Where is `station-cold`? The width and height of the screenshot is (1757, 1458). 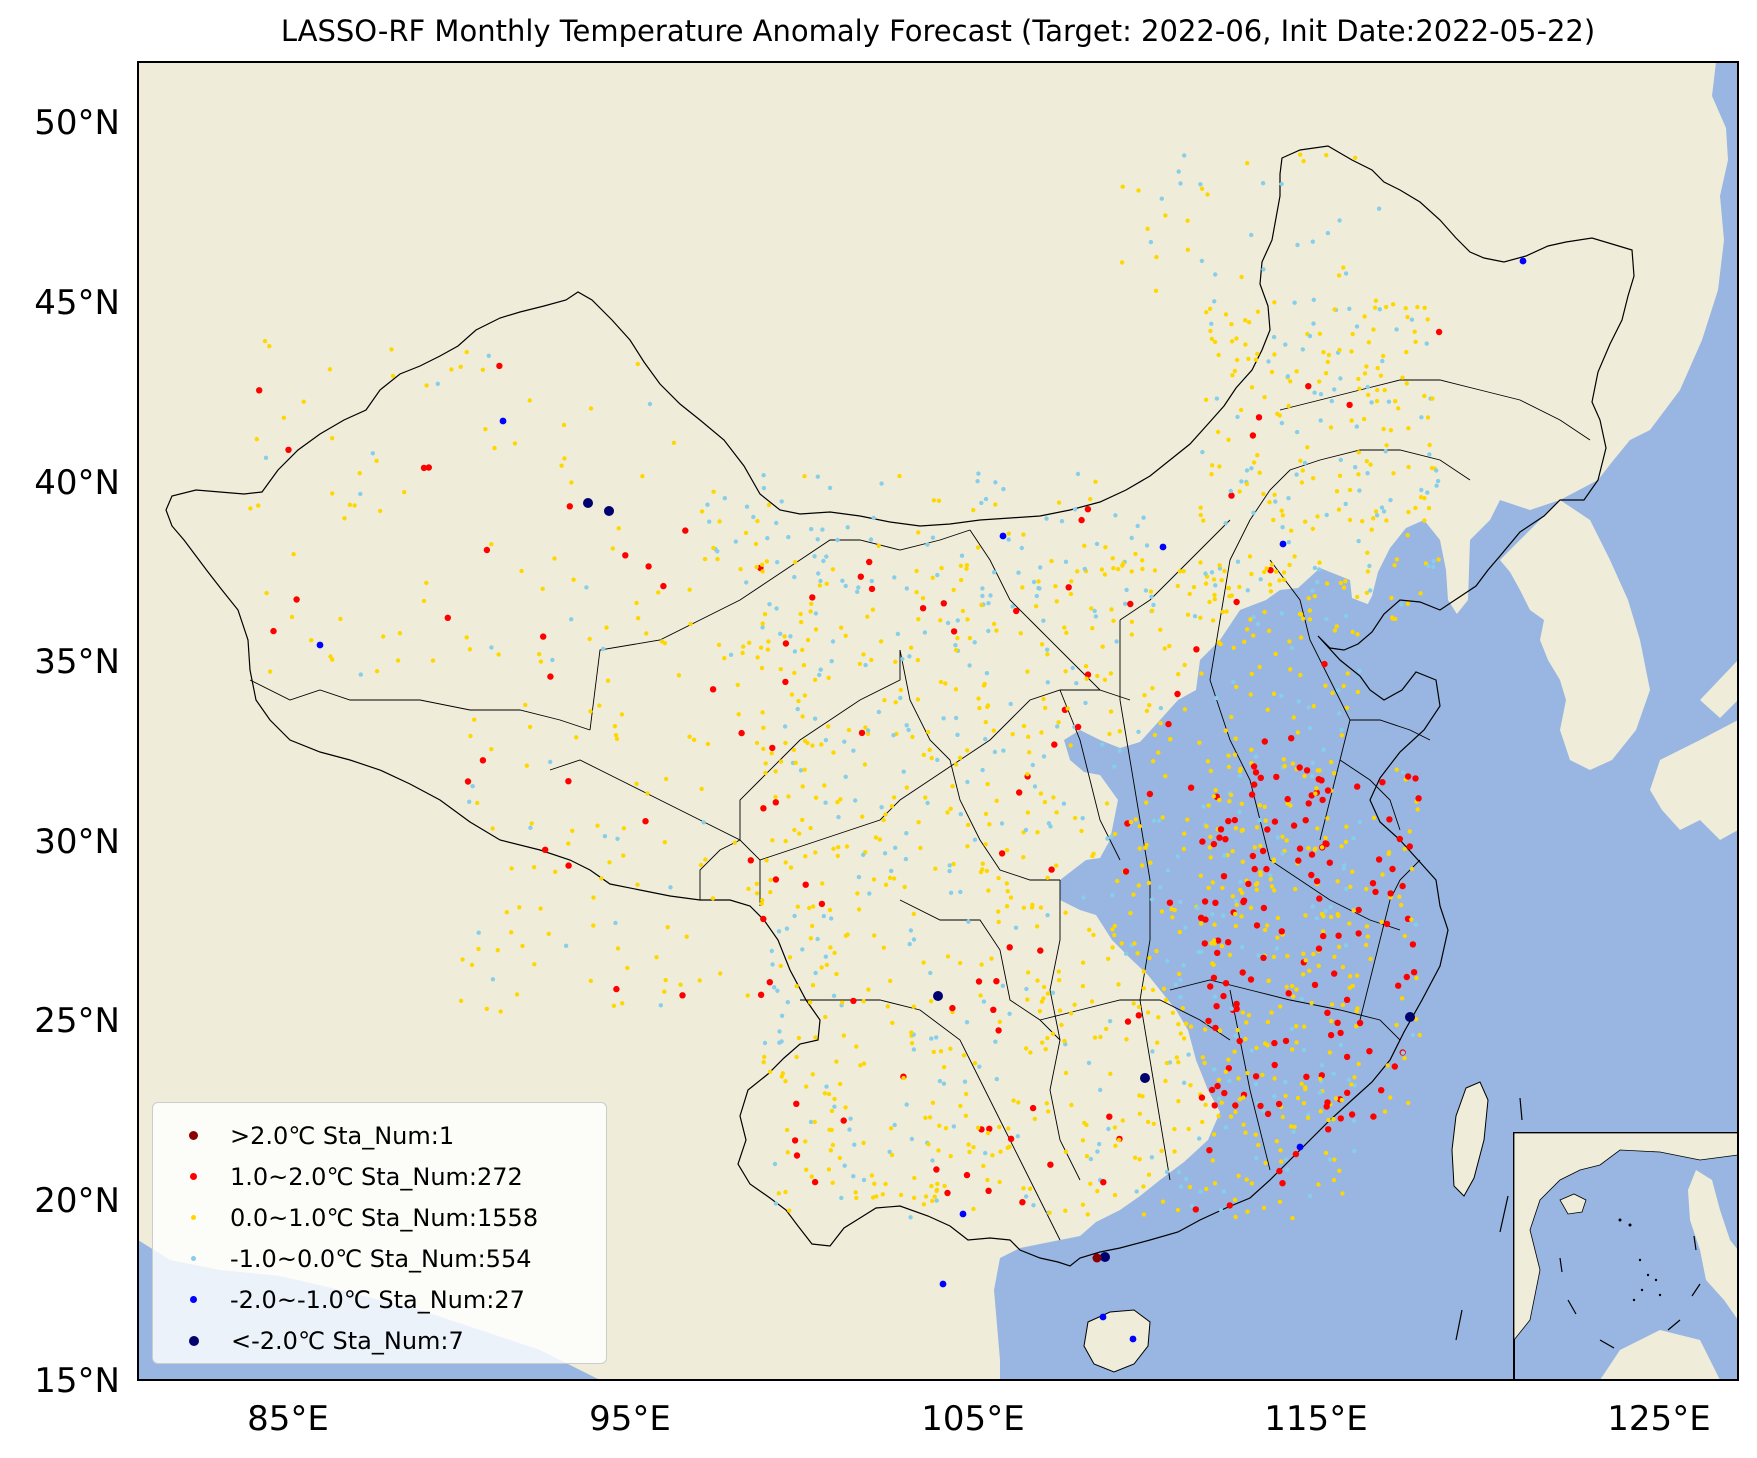
station-cold is located at coordinates (943, 1284).